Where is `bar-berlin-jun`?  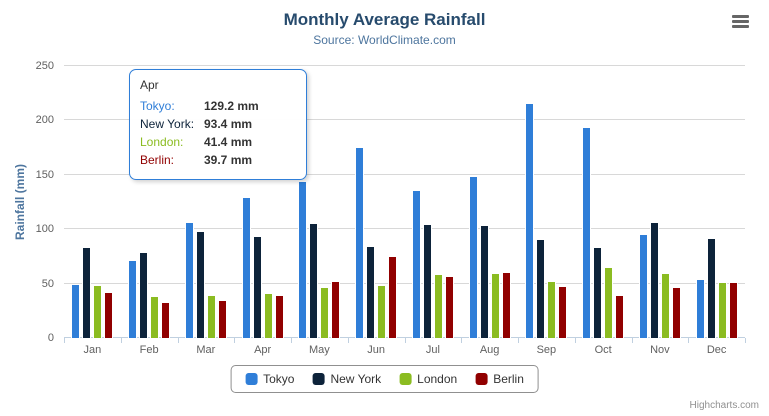 bar-berlin-jun is located at coordinates (393, 296).